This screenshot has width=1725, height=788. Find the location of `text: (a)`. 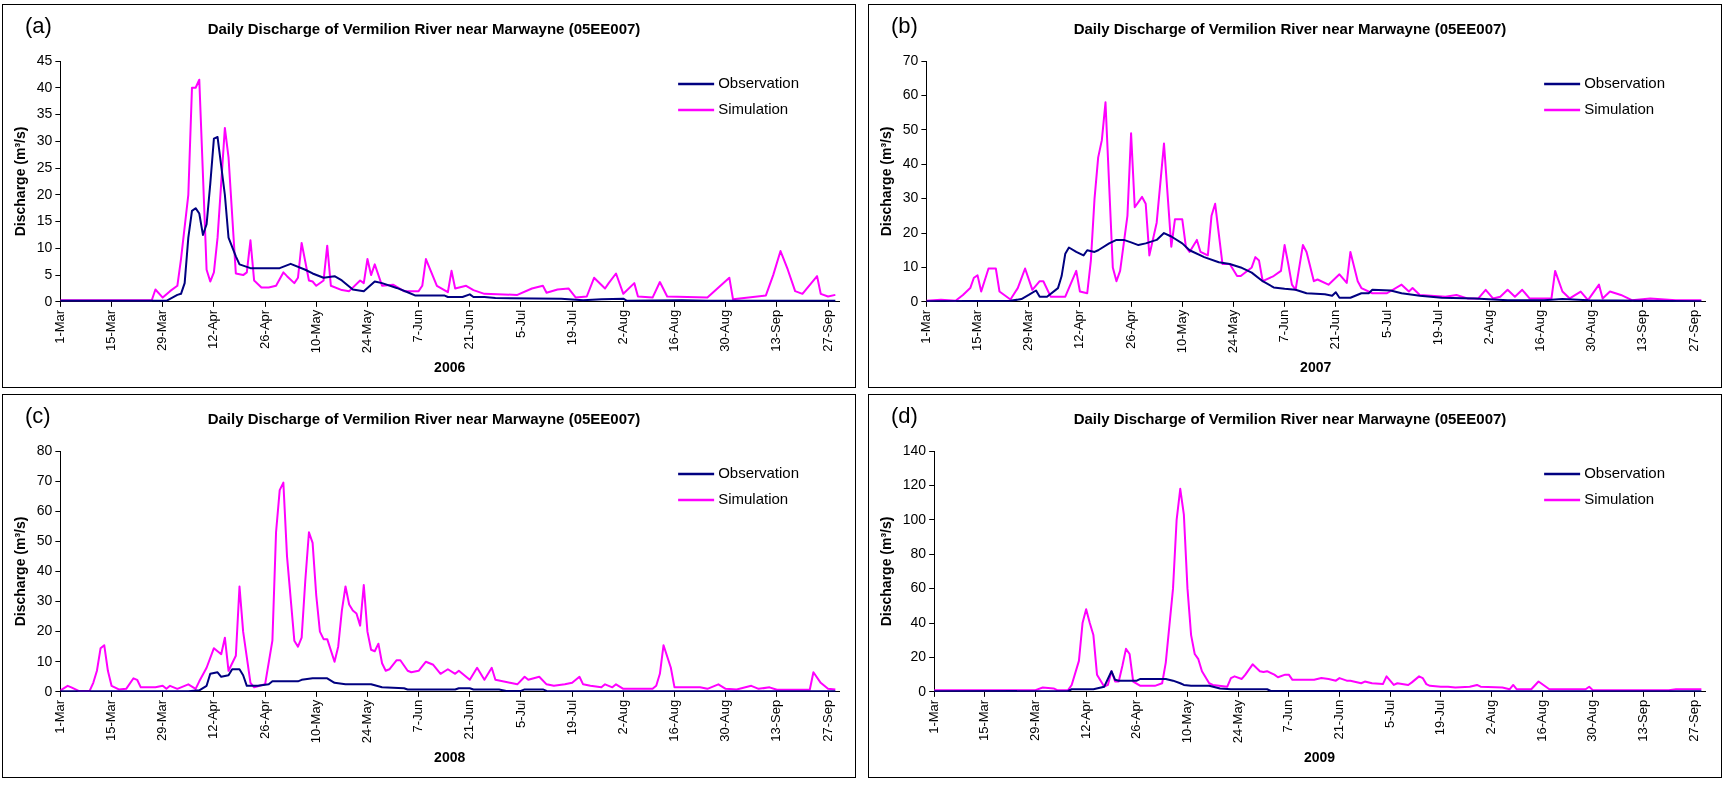

text: (a) is located at coordinates (38, 26).